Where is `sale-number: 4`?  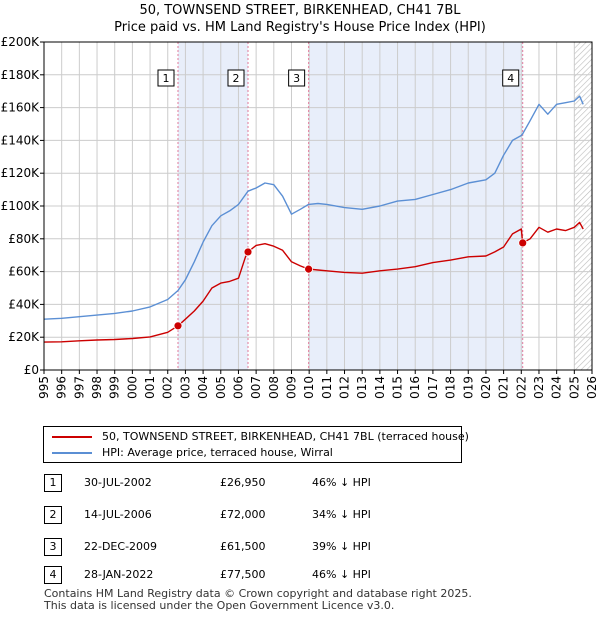
sale-number: 4 is located at coordinates (53, 575).